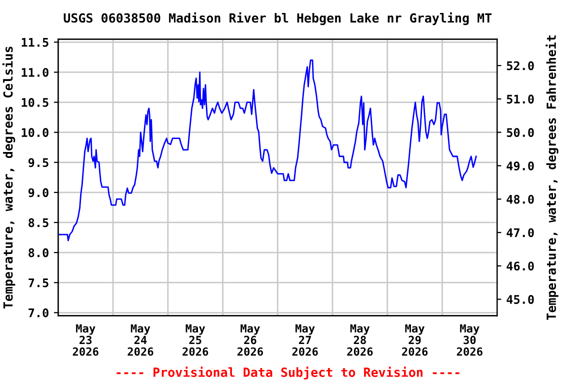 The height and width of the screenshot is (384, 576). Describe the element at coordinates (469, 340) in the screenshot. I see `x-tick-label: May 30 2026` at that location.